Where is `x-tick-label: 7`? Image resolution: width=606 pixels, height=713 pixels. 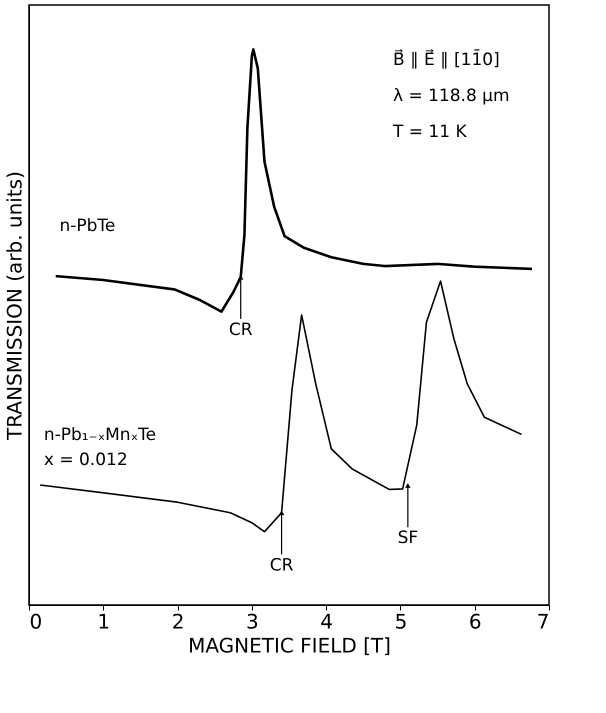 x-tick-label: 7 is located at coordinates (543, 622).